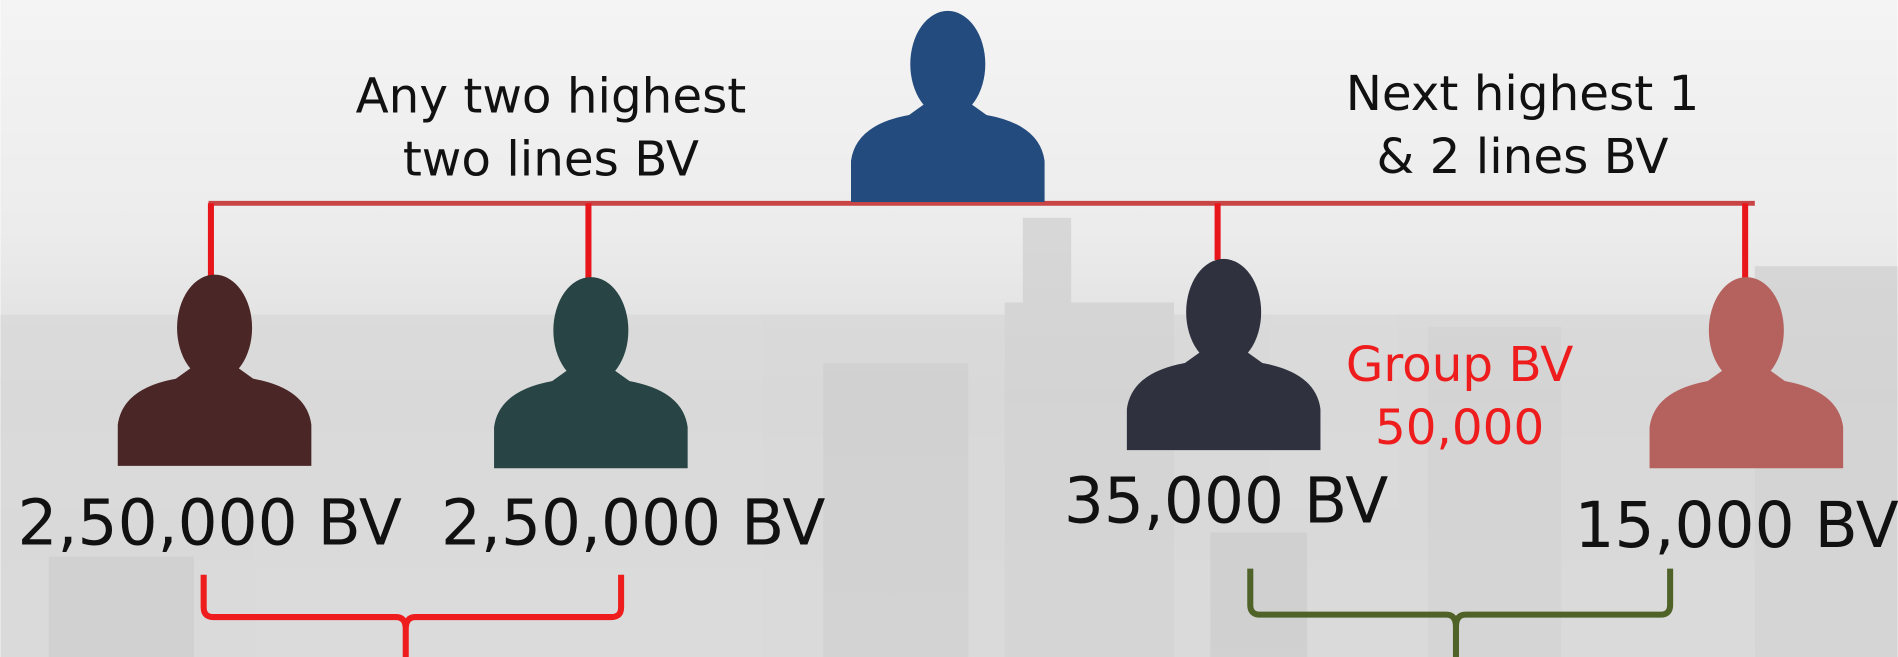 Image resolution: width=1898 pixels, height=657 pixels. I want to click on caption: two lines BV, so click(551, 159).